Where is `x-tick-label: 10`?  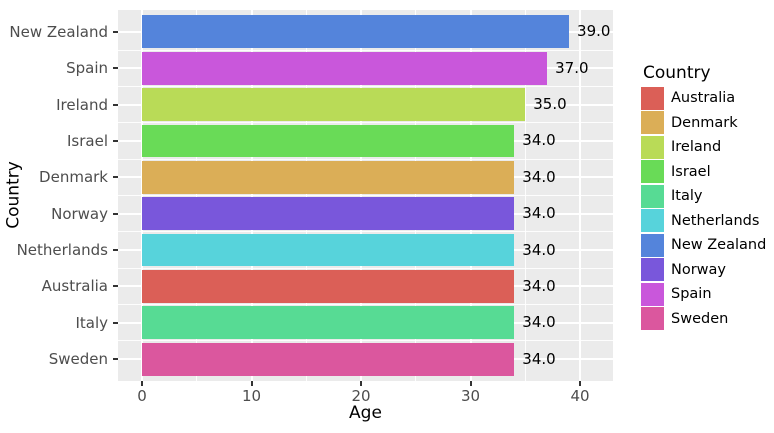 x-tick-label: 10 is located at coordinates (251, 396).